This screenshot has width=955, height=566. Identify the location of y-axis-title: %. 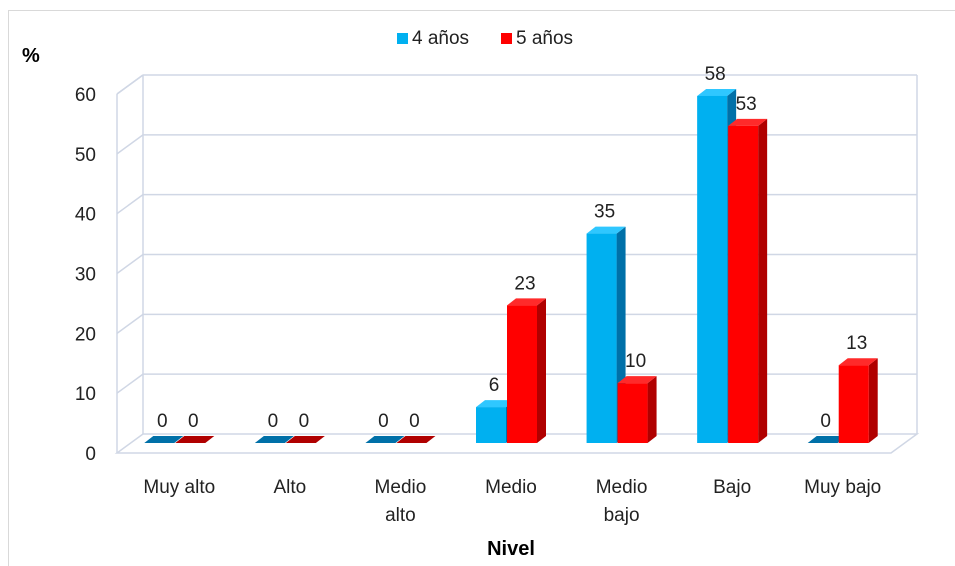
(31, 56).